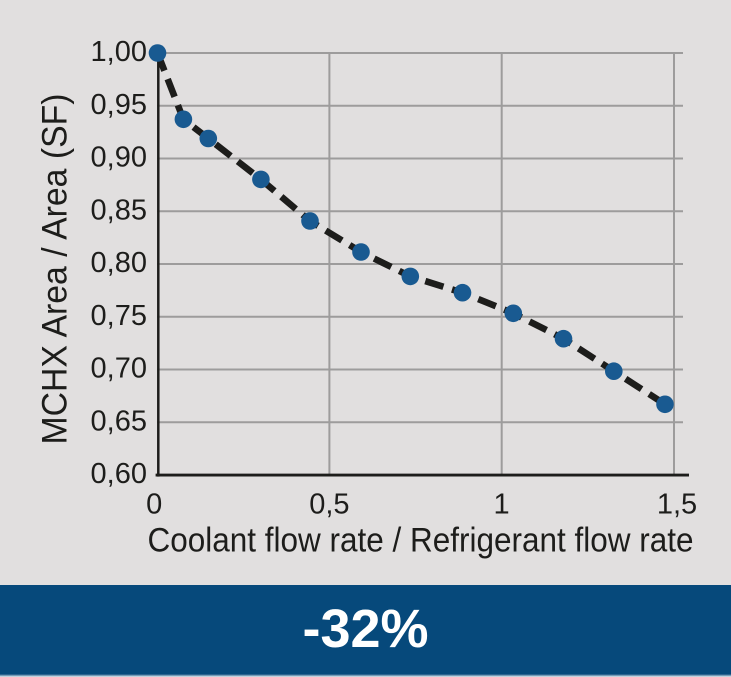 The image size is (731, 677). What do you see at coordinates (329, 505) in the screenshot?
I see `svg-text: 0,5` at bounding box center [329, 505].